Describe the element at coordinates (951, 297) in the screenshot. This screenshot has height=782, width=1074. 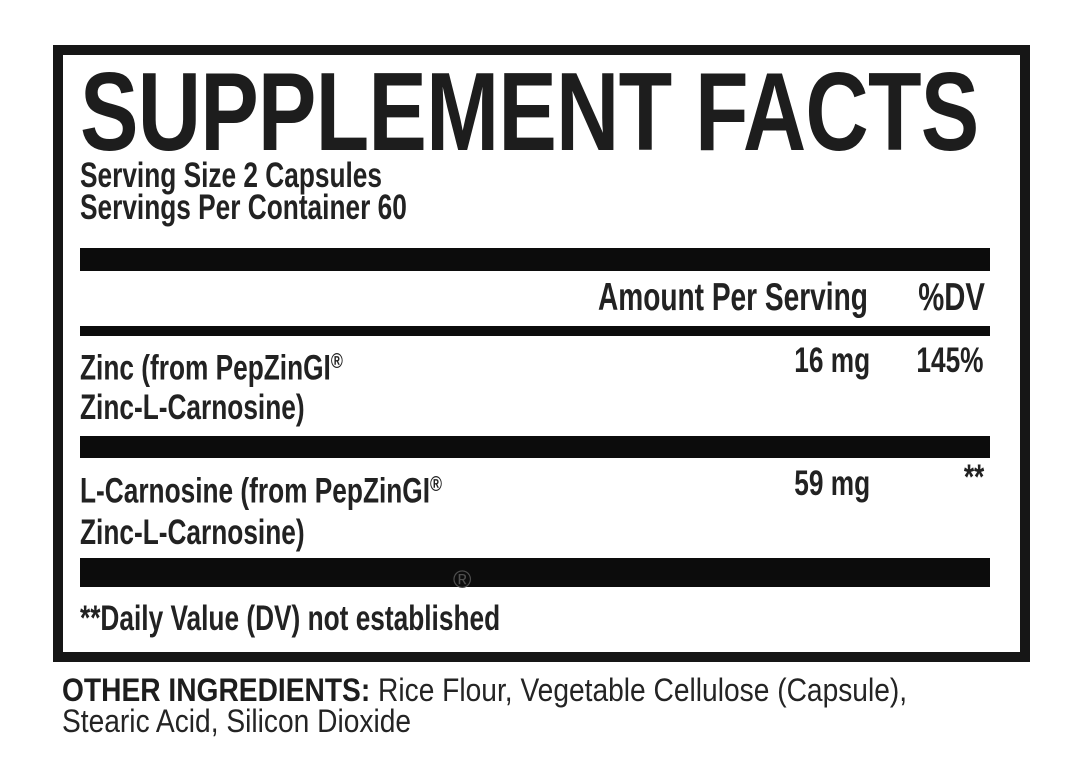
I see `column-header-percent-dv: %DV` at that location.